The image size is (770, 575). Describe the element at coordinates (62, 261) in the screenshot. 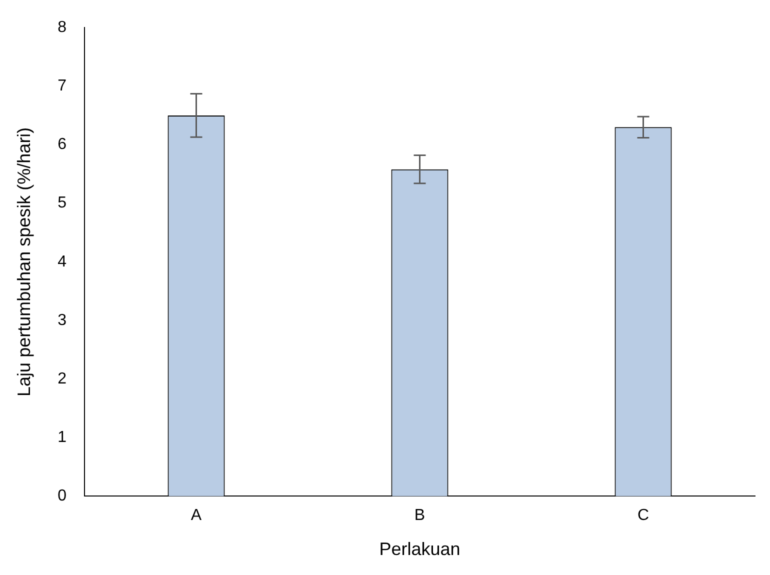

I see `y-tick-label: 4` at that location.